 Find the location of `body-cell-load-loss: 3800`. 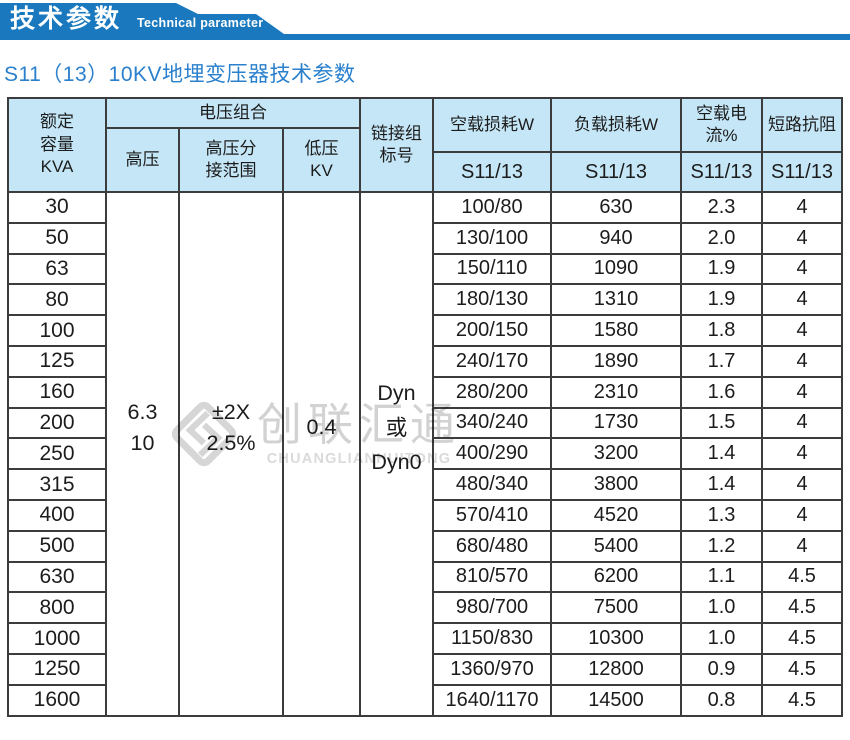

body-cell-load-loss: 3800 is located at coordinates (616, 484).